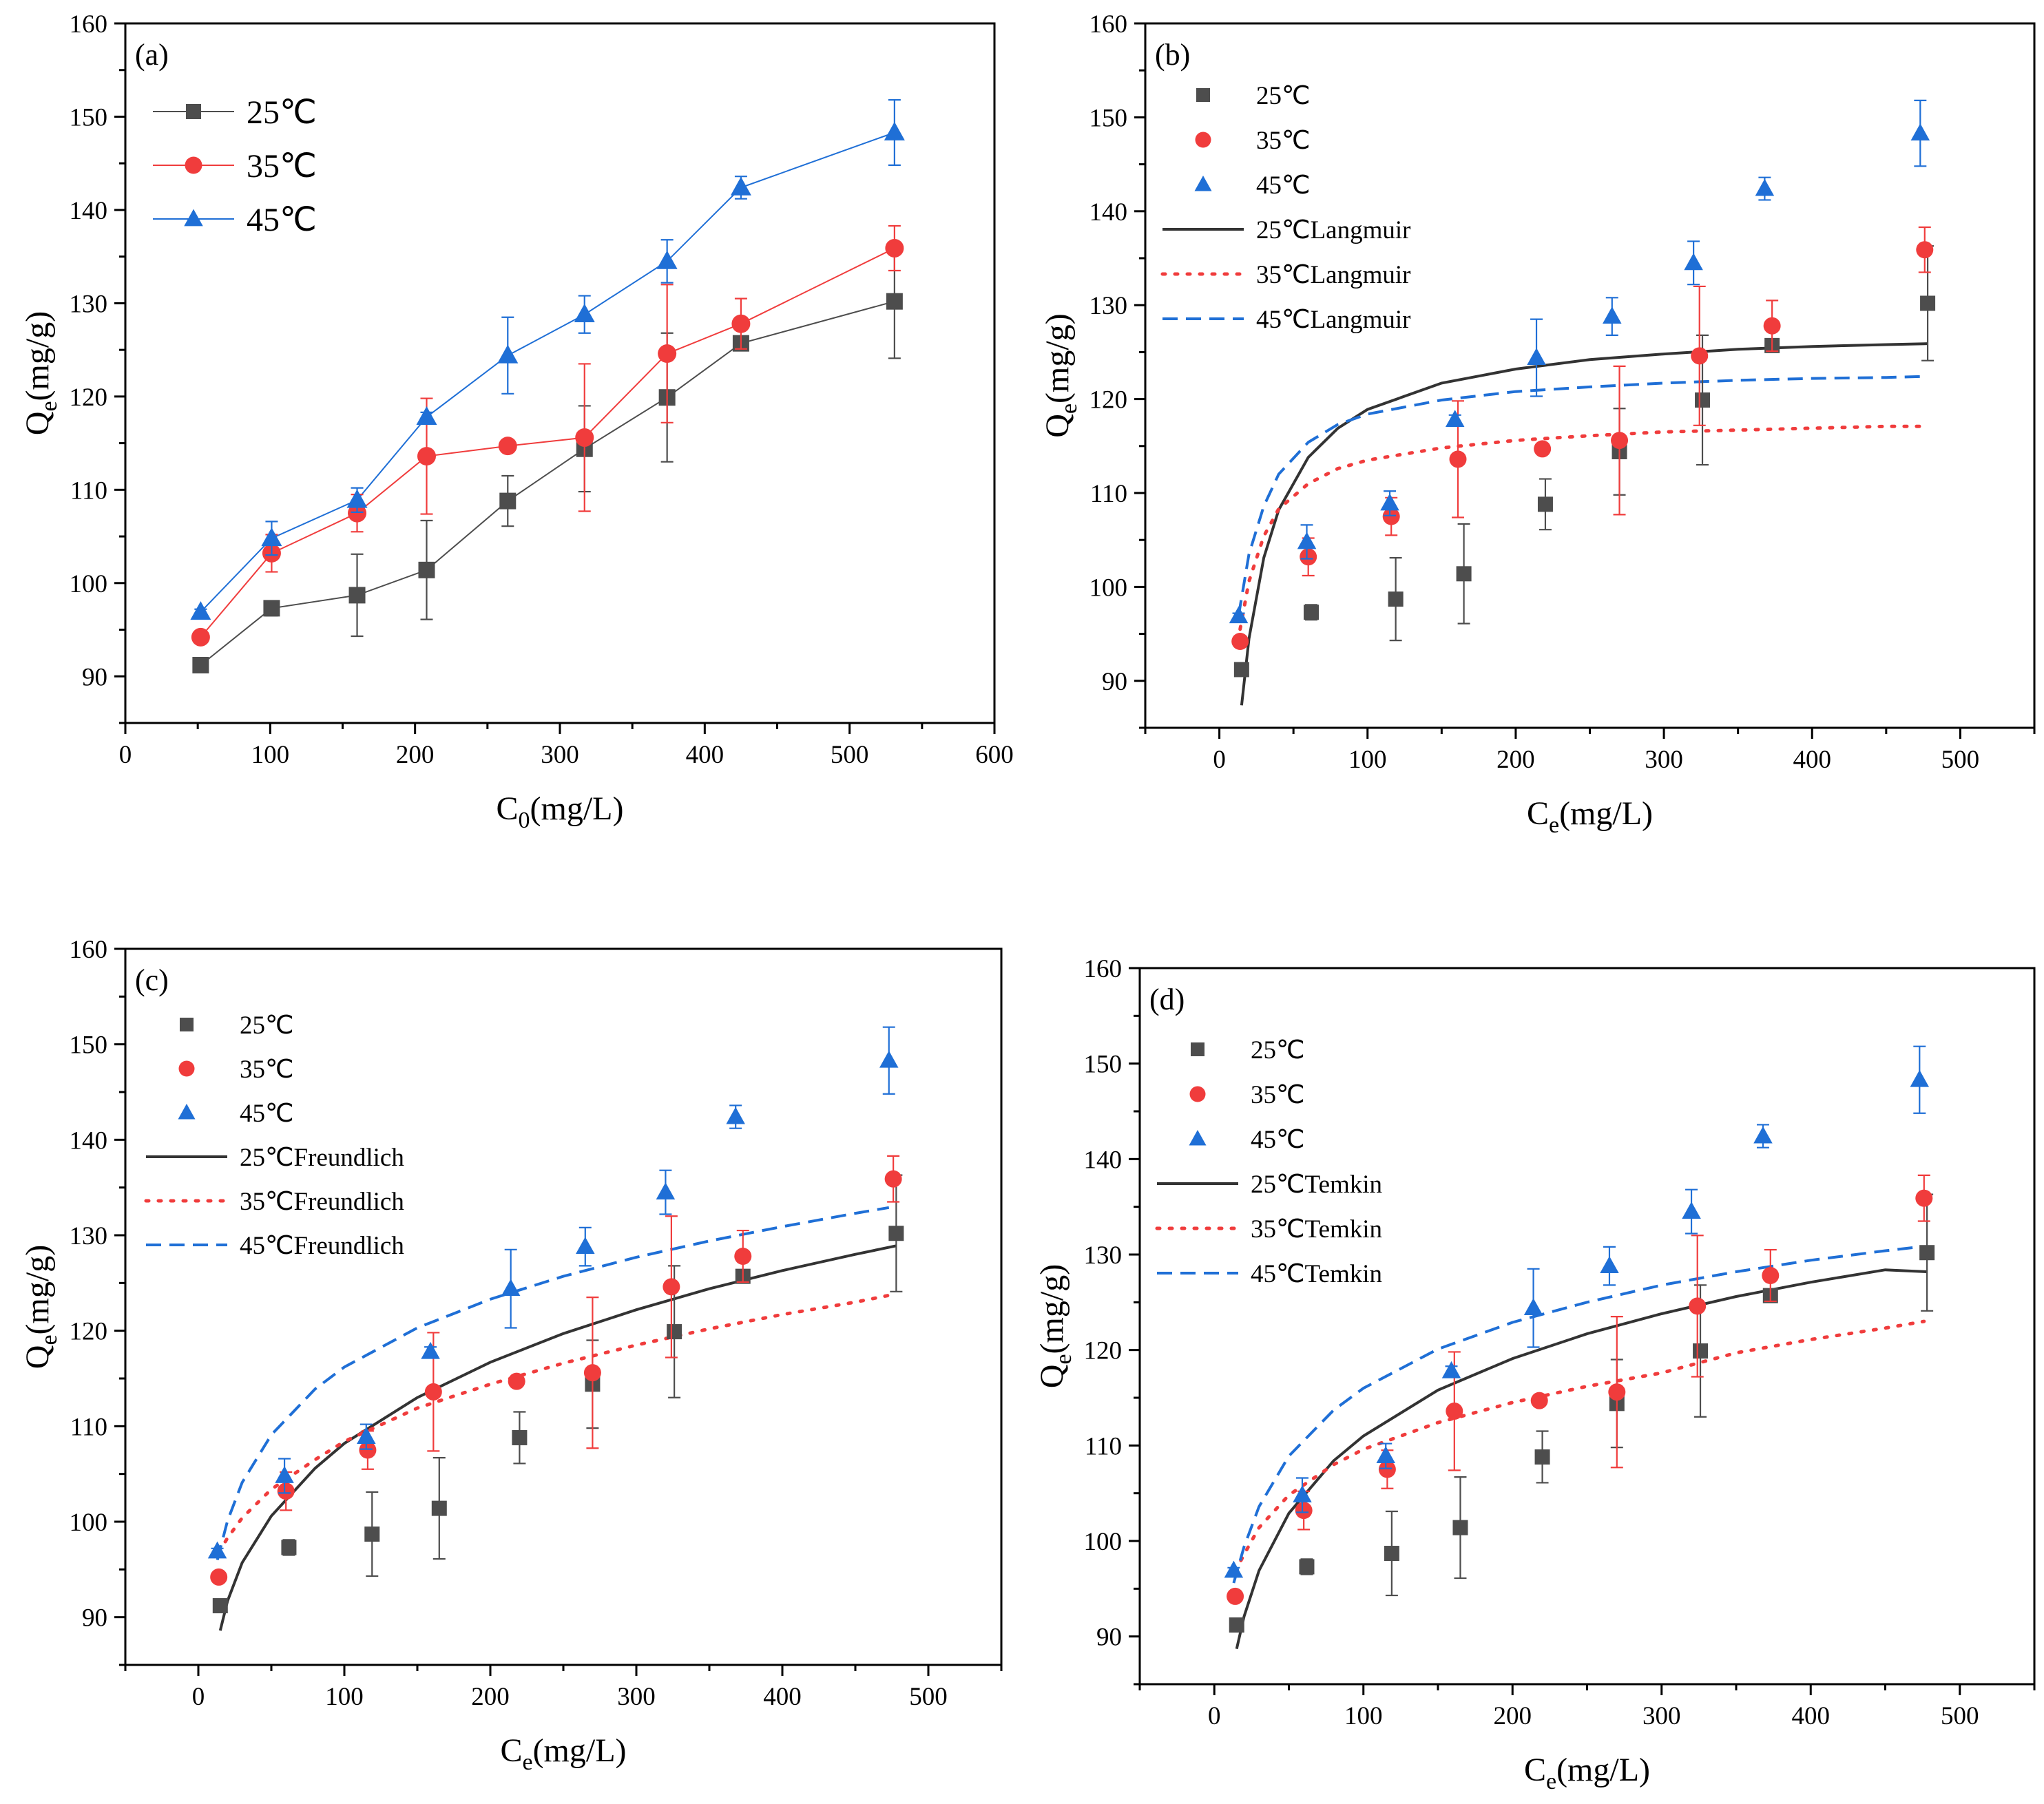  I want to click on legend-label: 25℃, so click(267, 1025).